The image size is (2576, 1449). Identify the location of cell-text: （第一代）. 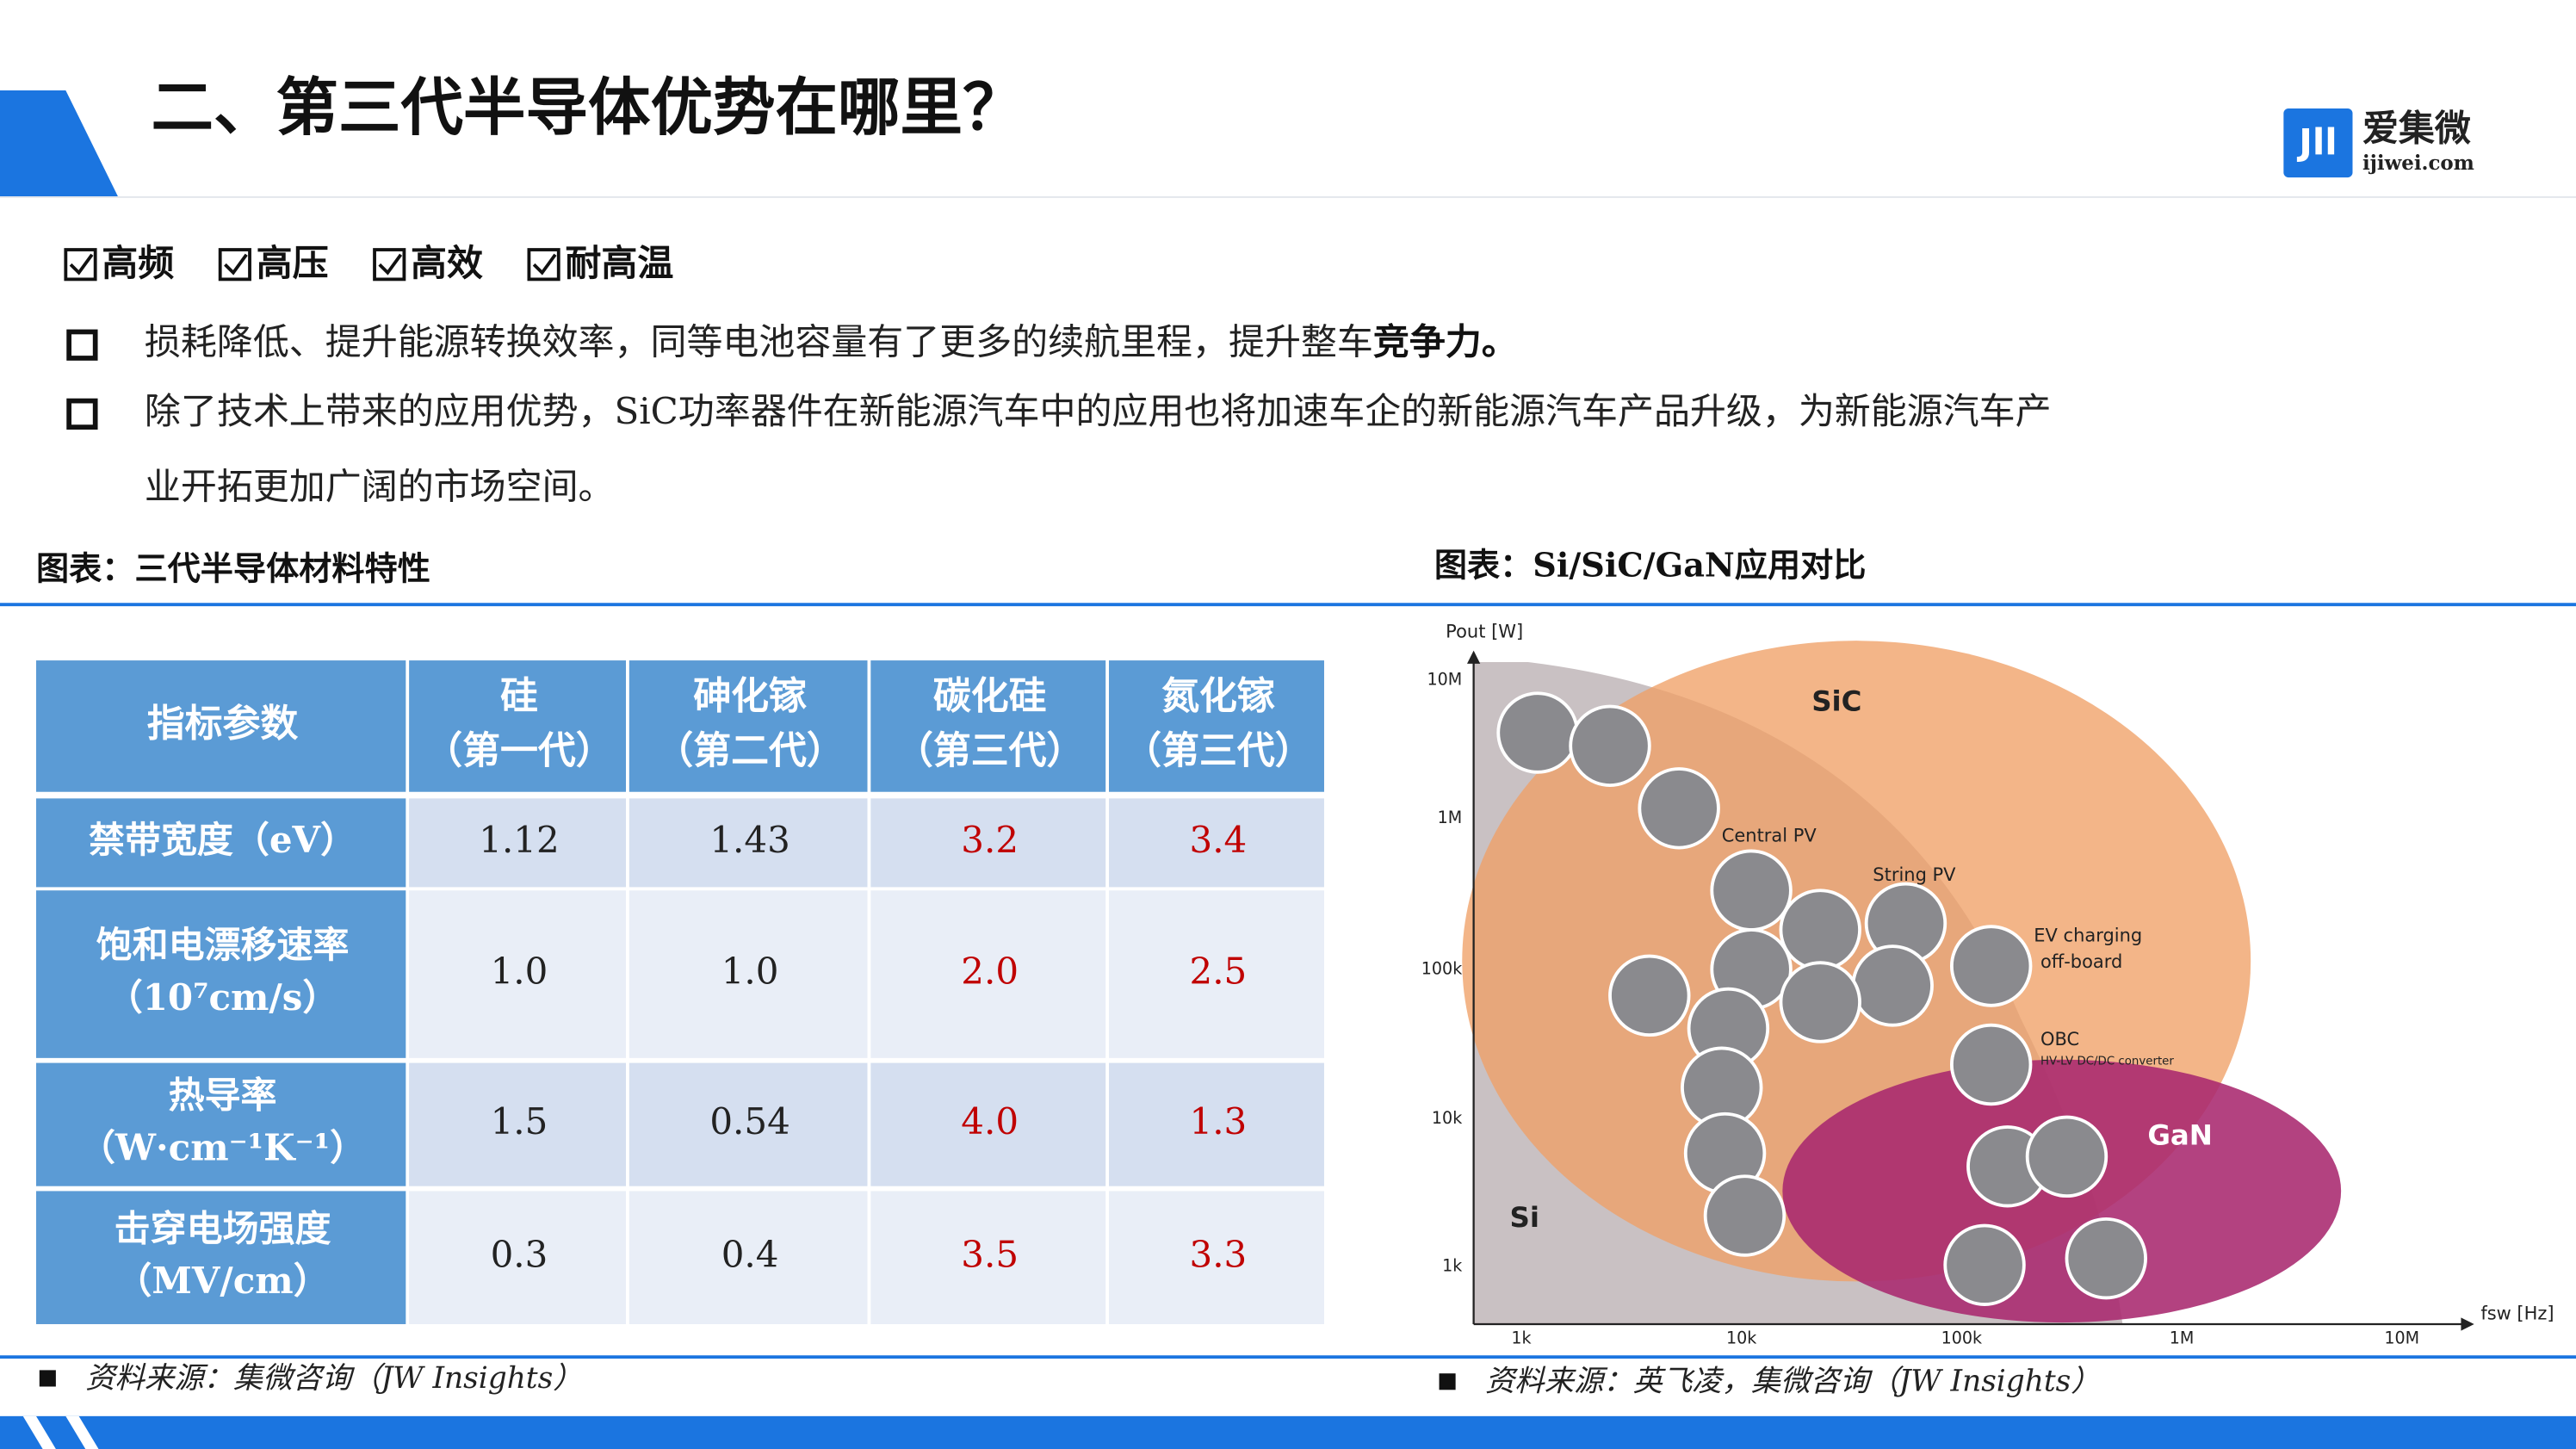
(518, 751).